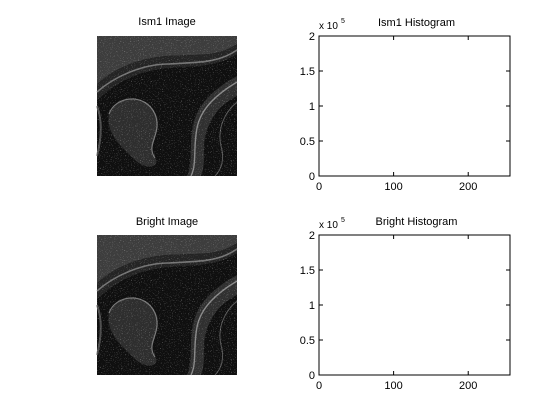 This screenshot has width=560, height=420. What do you see at coordinates (307, 142) in the screenshot?
I see `ism1-ytick-label: 0.5` at bounding box center [307, 142].